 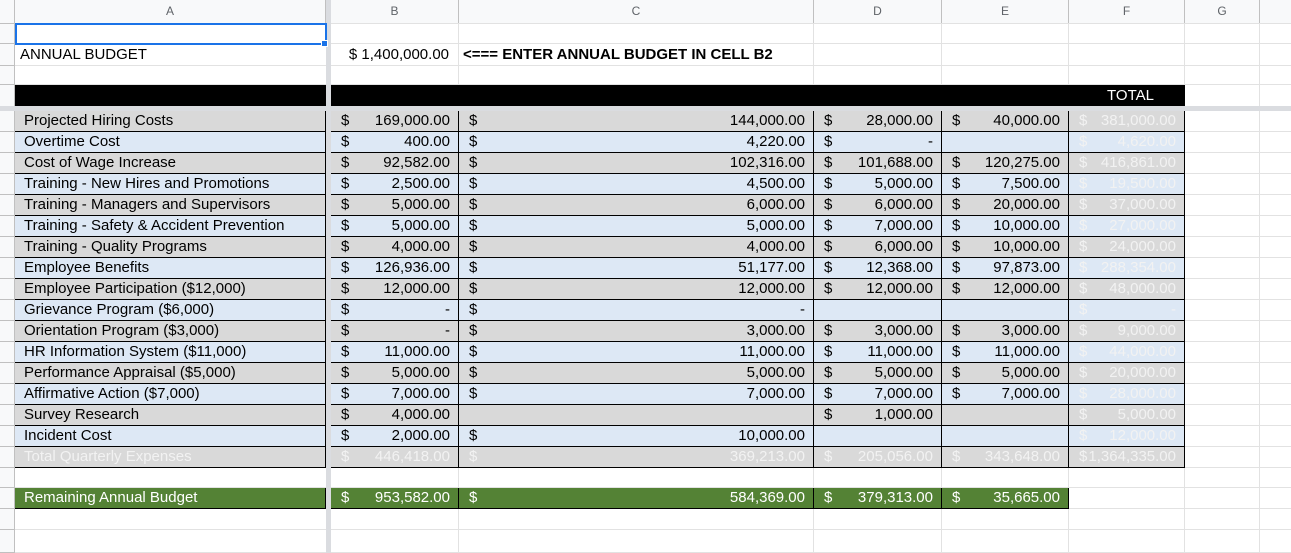 I want to click on column-header-b: B, so click(x=395, y=12).